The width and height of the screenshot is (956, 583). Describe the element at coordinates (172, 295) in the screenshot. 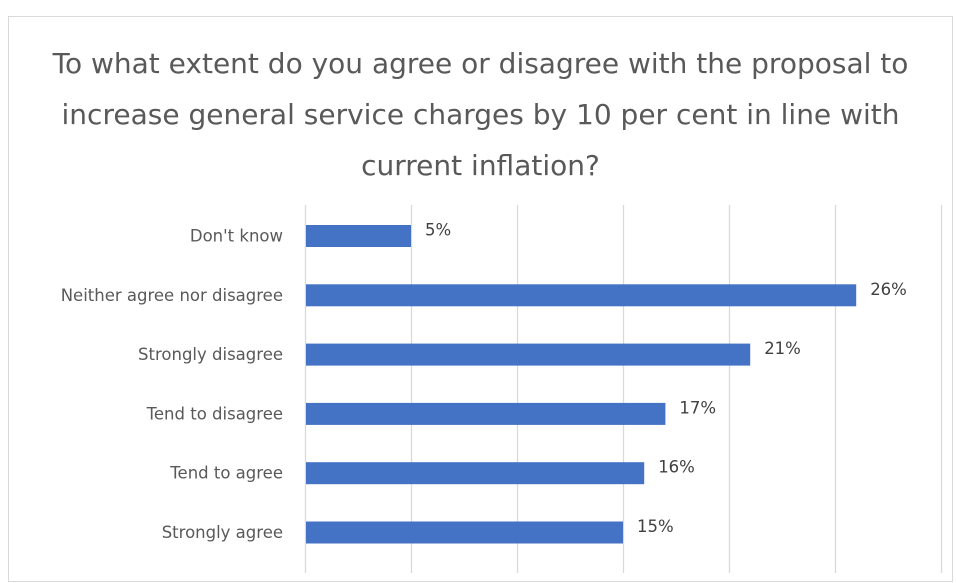

I see `category-label-neither-agree-nor-disagree: Neither agree nor disagree` at that location.